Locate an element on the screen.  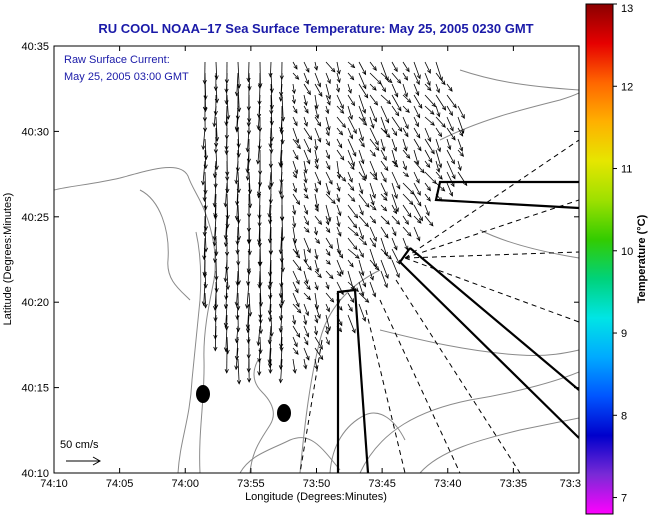
x-tick-label: 74:10 is located at coordinates (54, 484).